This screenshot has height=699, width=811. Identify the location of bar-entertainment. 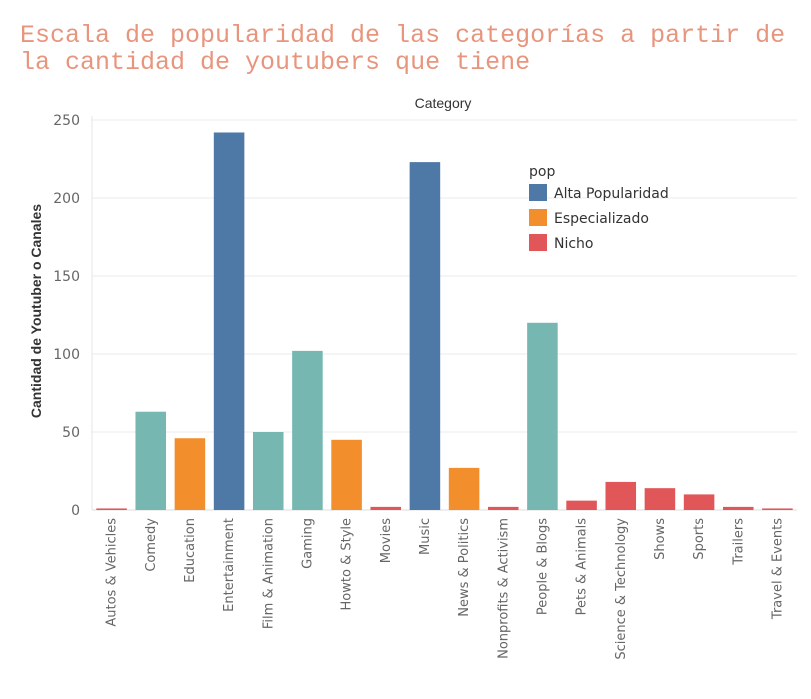
(229, 321).